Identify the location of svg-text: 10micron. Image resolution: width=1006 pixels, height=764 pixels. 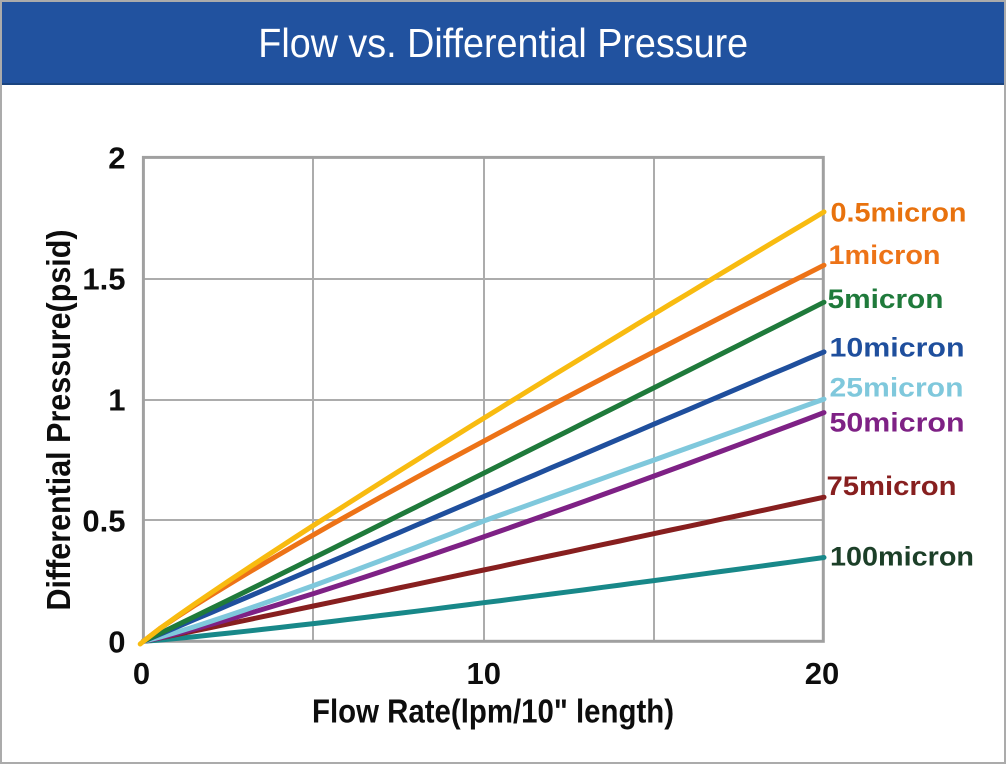
(897, 348).